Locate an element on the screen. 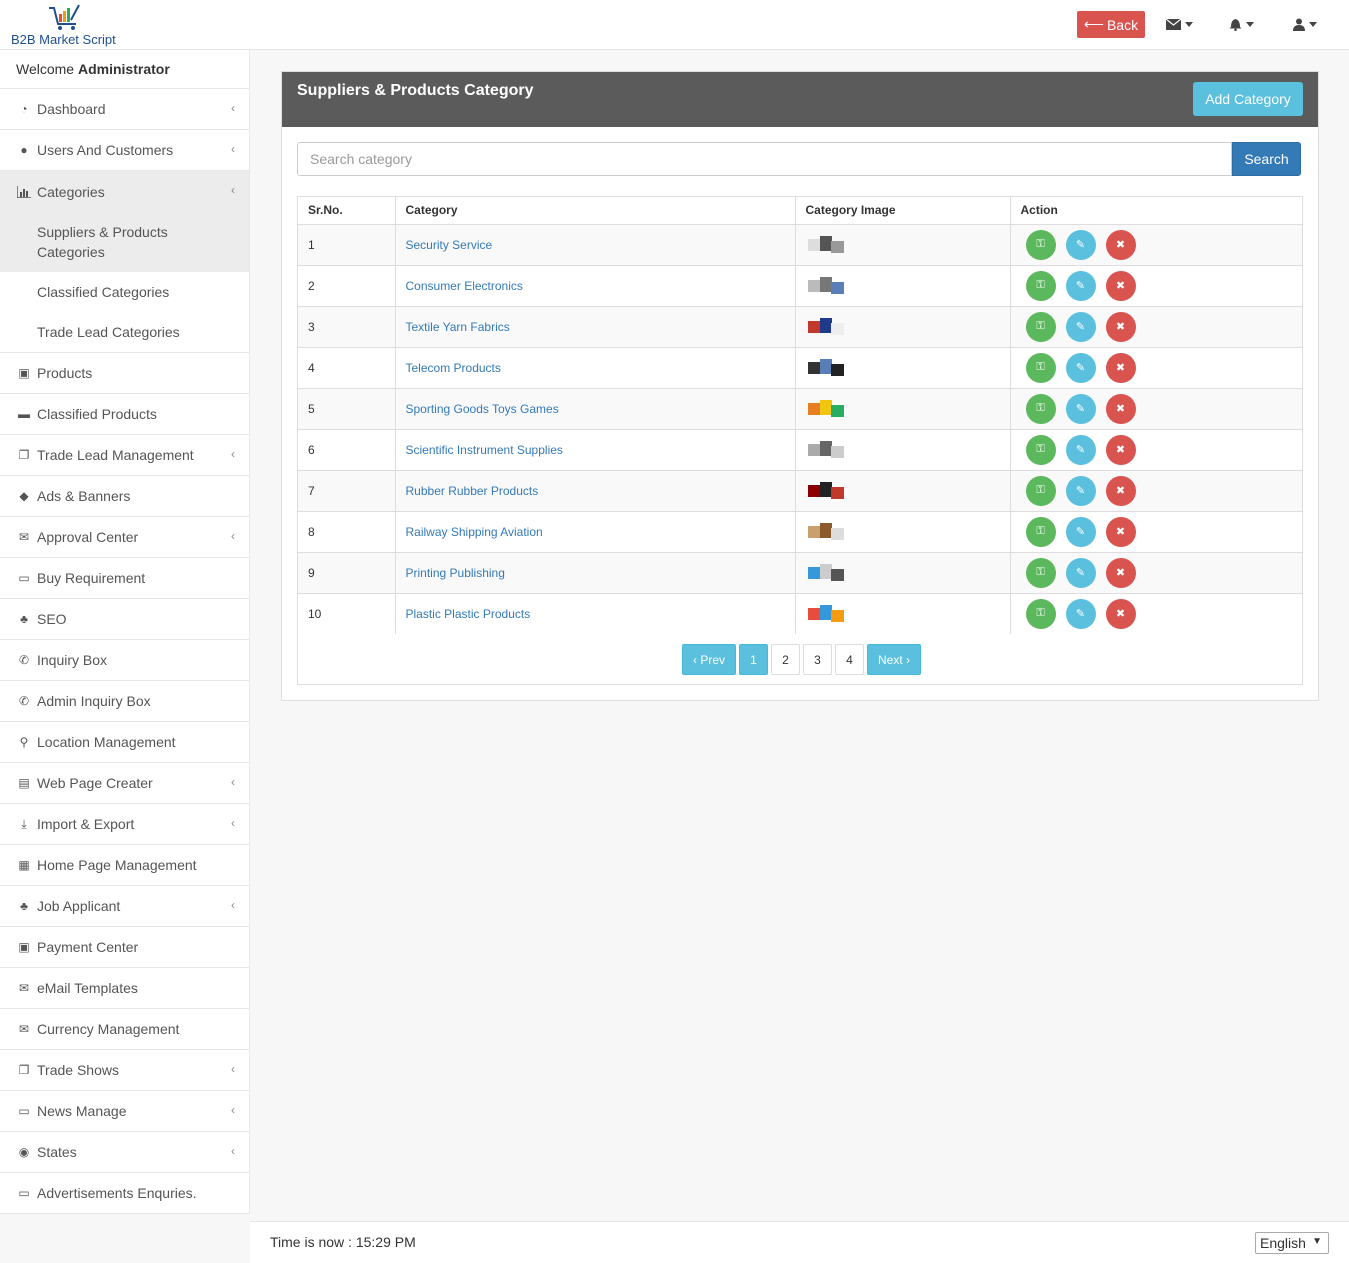 This screenshot has width=1349, height=1263. category-link: Telecom Products is located at coordinates (453, 367).